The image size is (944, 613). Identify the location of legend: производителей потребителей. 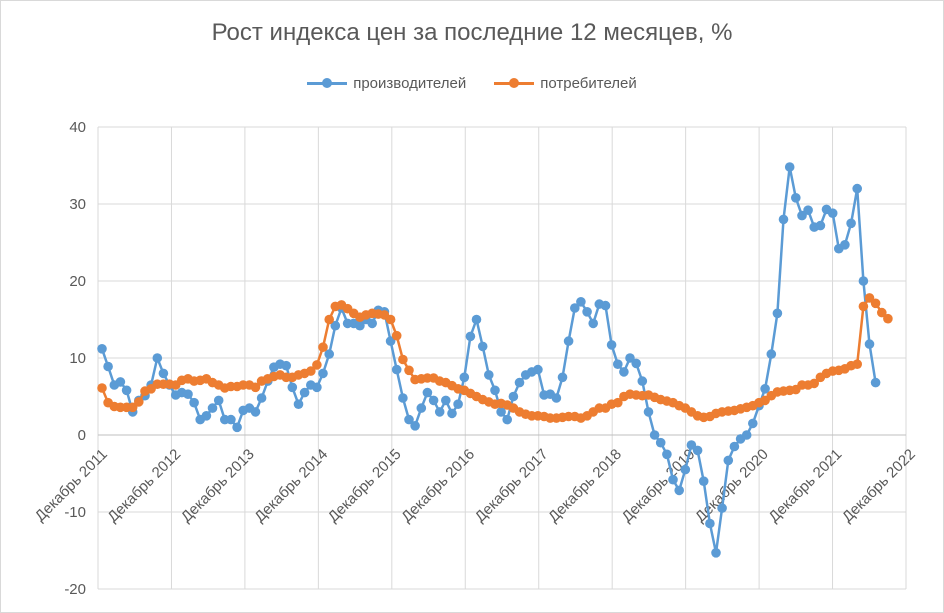
(472, 83).